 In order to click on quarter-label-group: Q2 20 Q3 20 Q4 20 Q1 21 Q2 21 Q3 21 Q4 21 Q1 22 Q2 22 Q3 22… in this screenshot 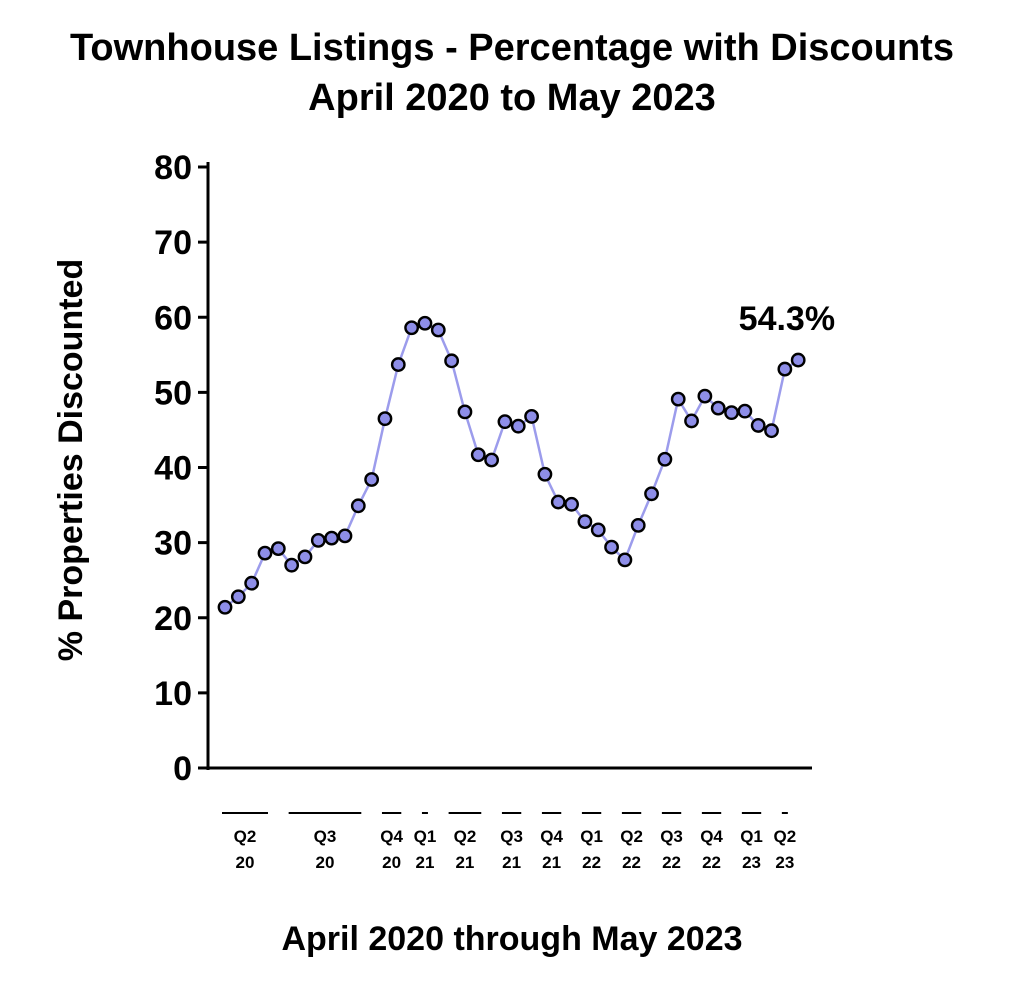, I will do `click(515, 849)`.